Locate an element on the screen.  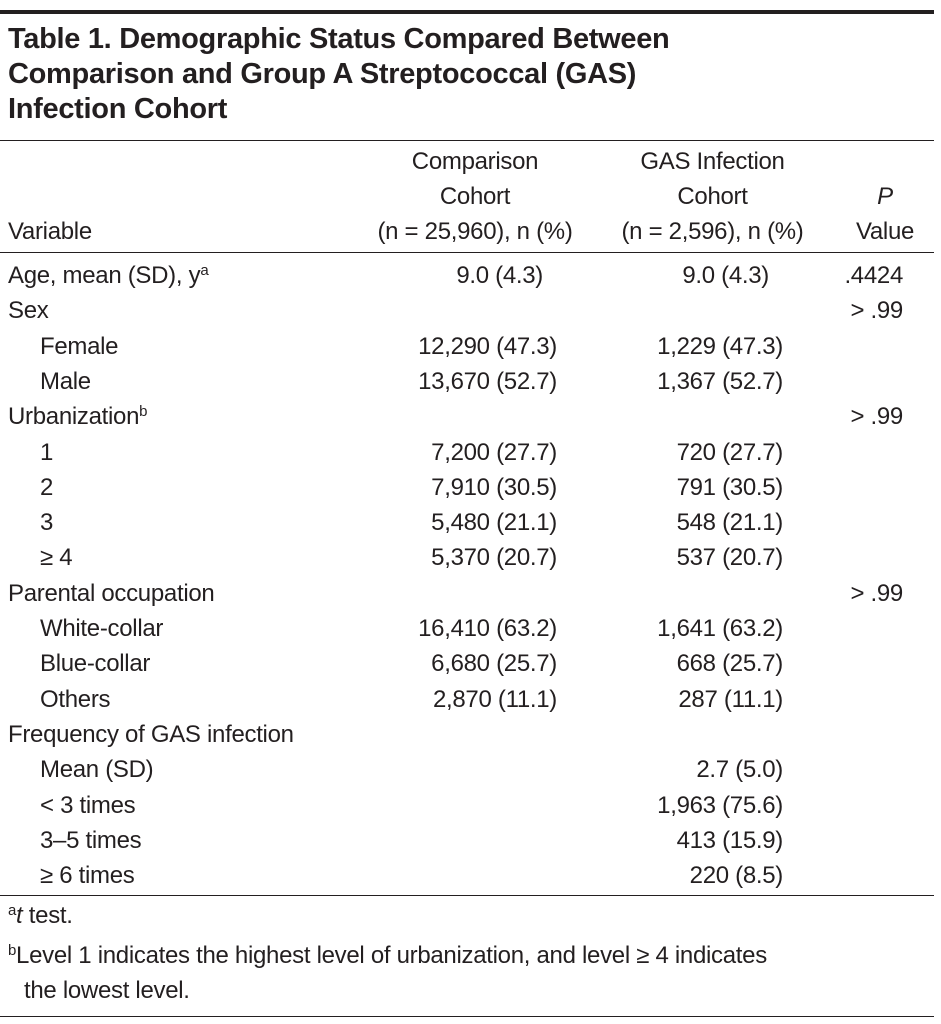
table-row: ≥ 4 5,370 (20.7) 537 (20.7) is located at coordinates (467, 557).